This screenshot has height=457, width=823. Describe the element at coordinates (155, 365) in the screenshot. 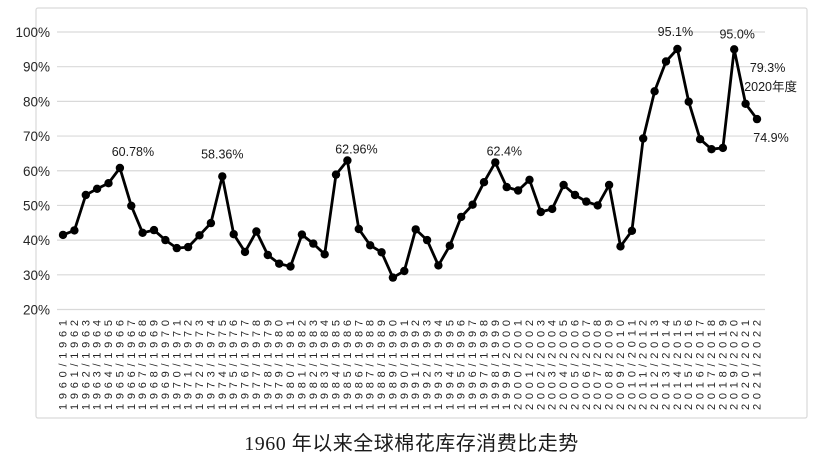

I see `x-axis-tick-label: 1968/1969` at that location.